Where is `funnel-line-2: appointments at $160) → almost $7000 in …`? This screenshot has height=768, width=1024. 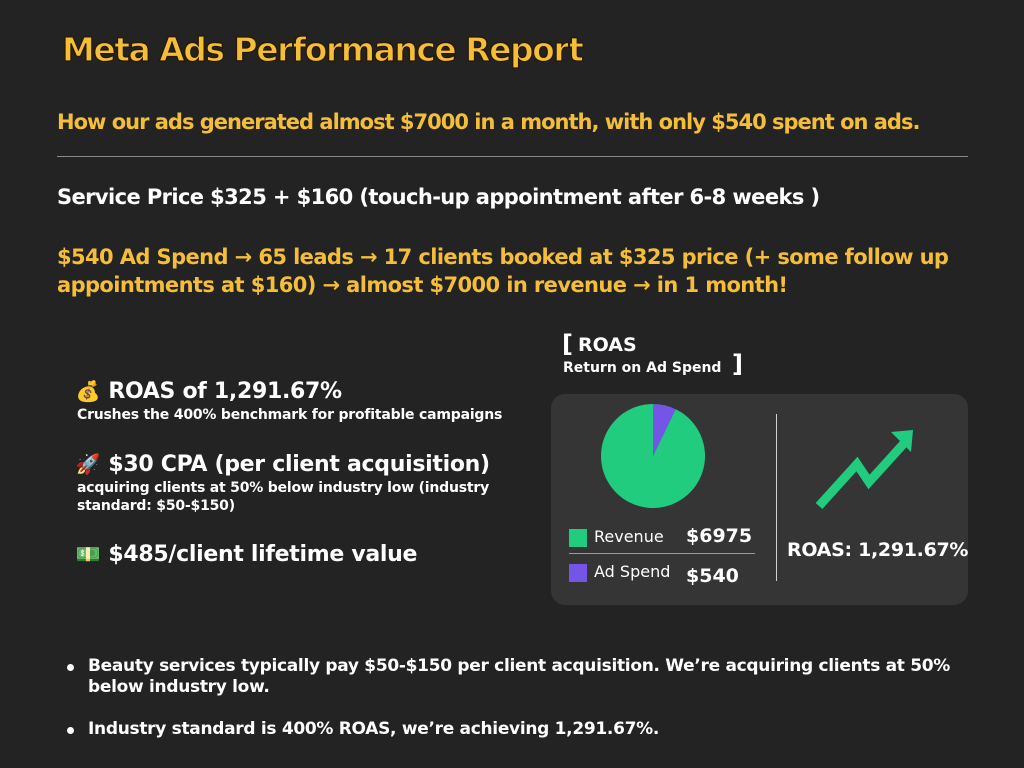 funnel-line-2: appointments at $160) → almost $7000 in … is located at coordinates (422, 285).